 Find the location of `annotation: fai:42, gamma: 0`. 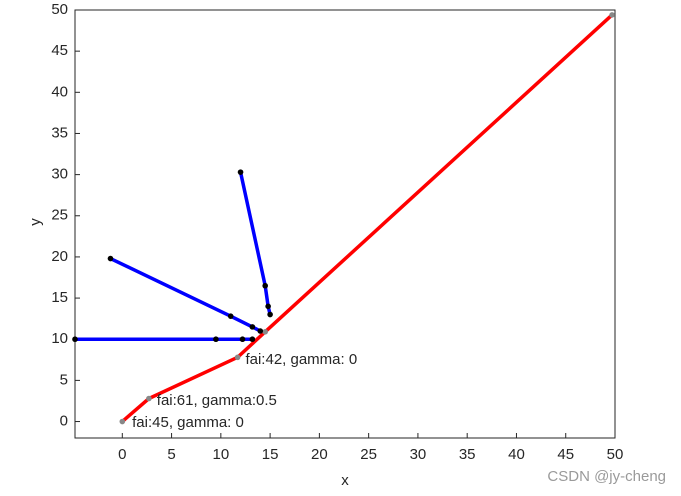

annotation: fai:42, gamma: 0 is located at coordinates (301, 359).